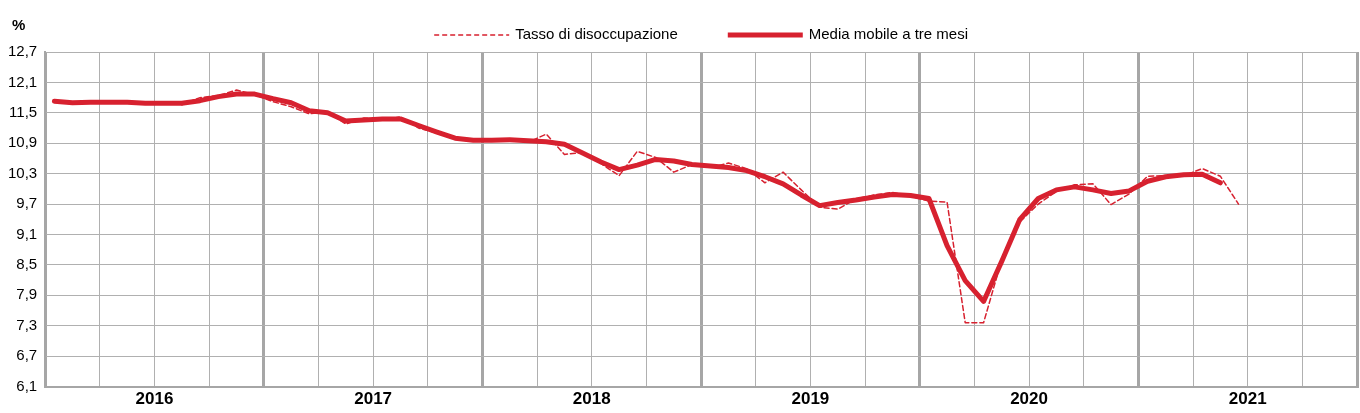  I want to click on x-tick-label: 2020, so click(1029, 399).